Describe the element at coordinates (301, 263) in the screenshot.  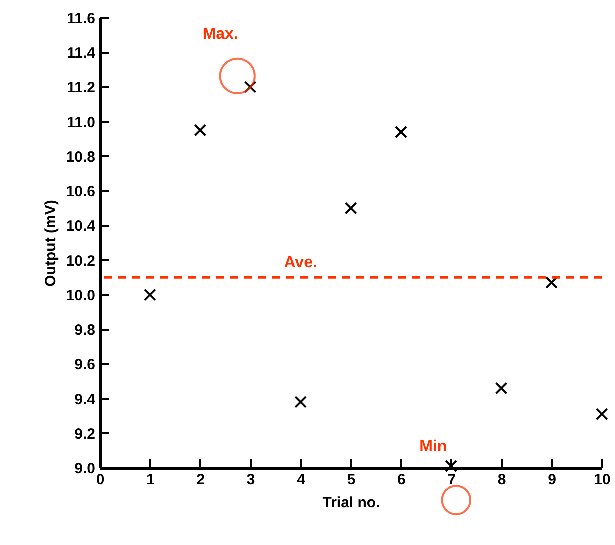
I see `ref-line-label: Ave.` at that location.